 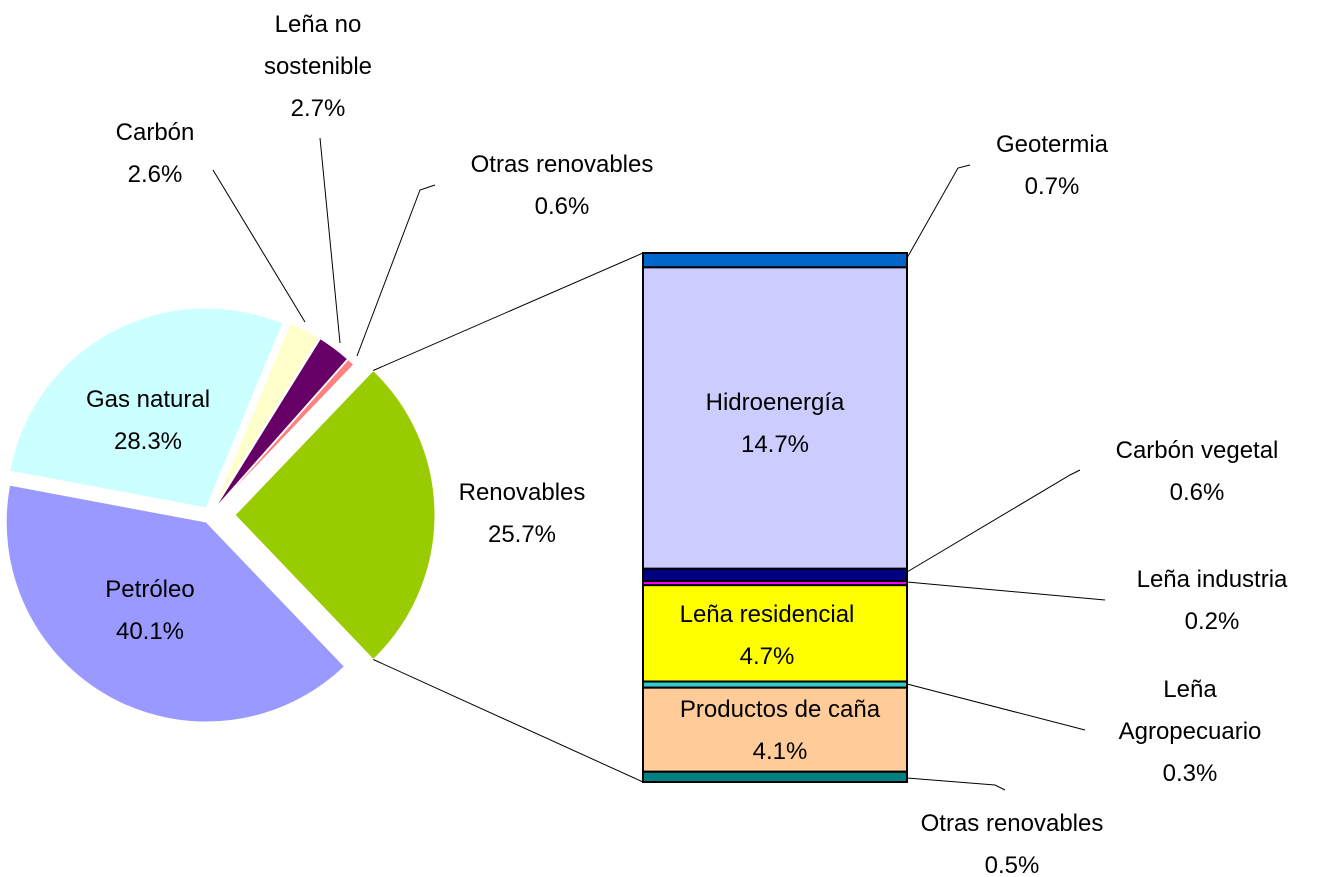 I want to click on data-label: Leña industria 0.2%, so click(x=1206, y=601).